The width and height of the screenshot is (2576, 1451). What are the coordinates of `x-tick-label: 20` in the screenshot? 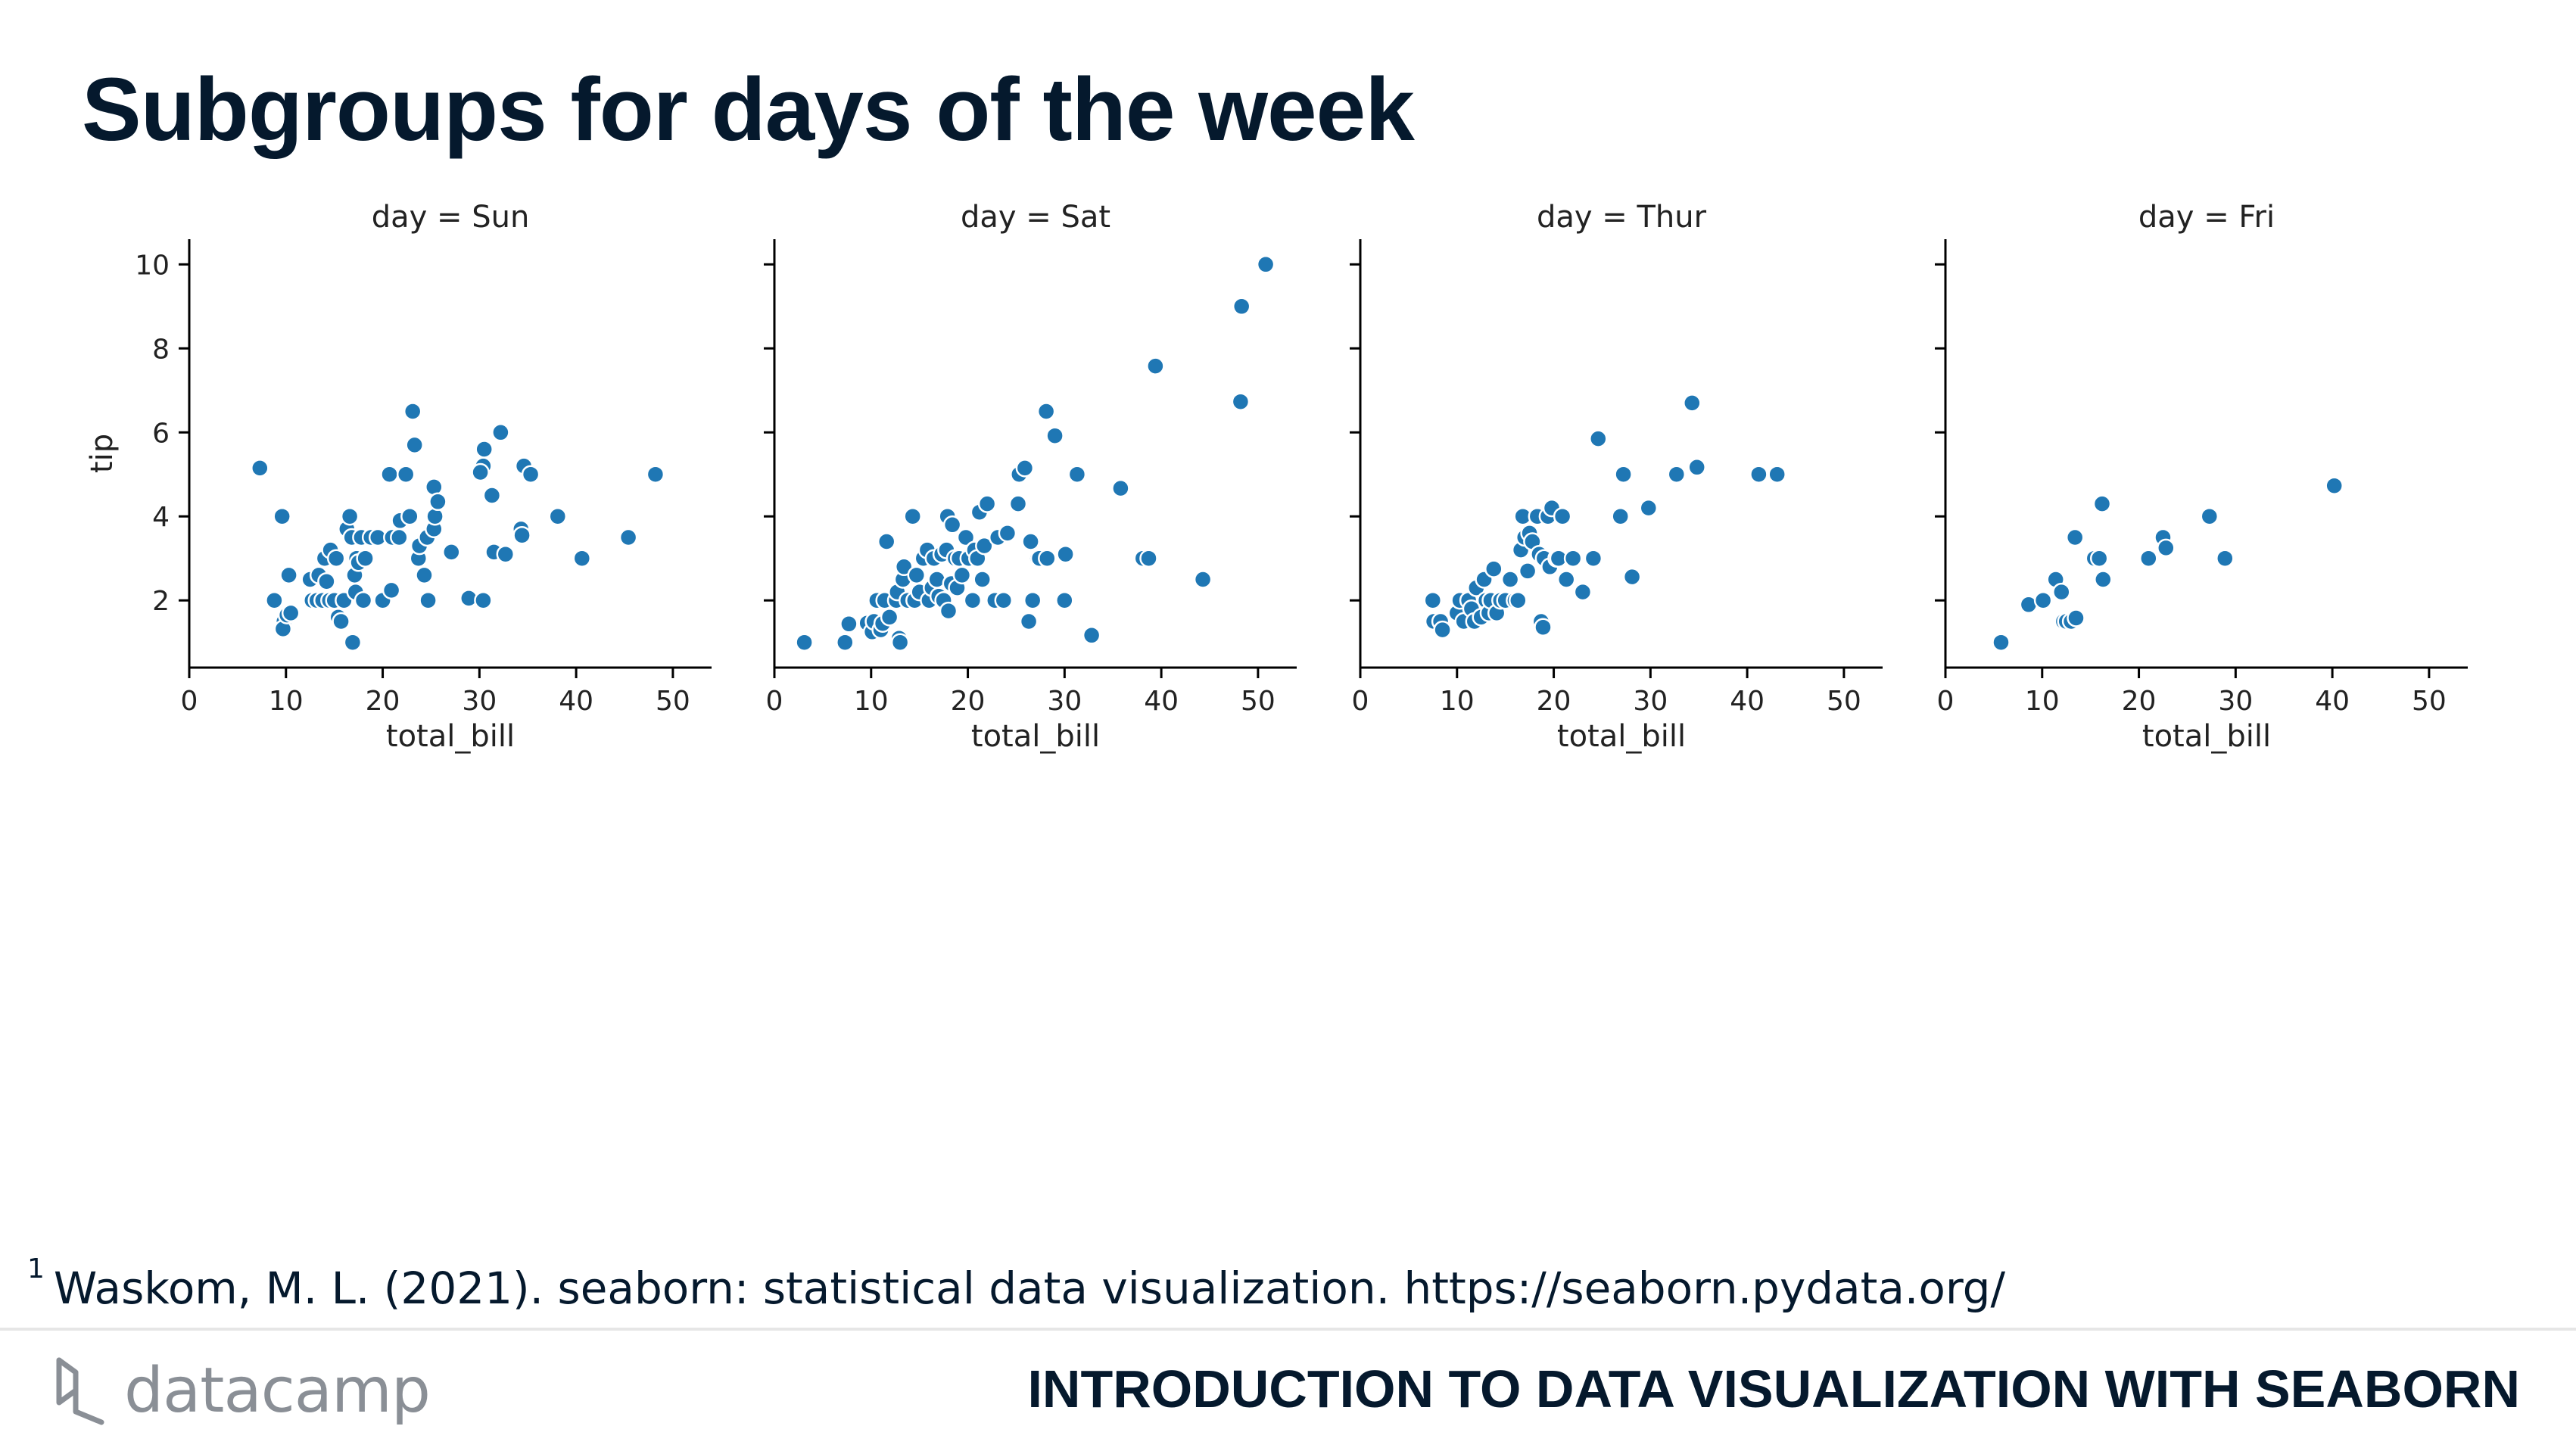 It's located at (1554, 701).